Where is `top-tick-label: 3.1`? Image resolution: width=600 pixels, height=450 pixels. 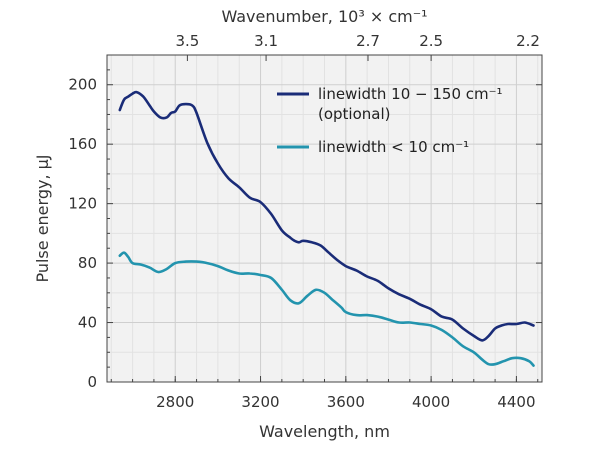
top-tick-label: 3.1 is located at coordinates (266, 41).